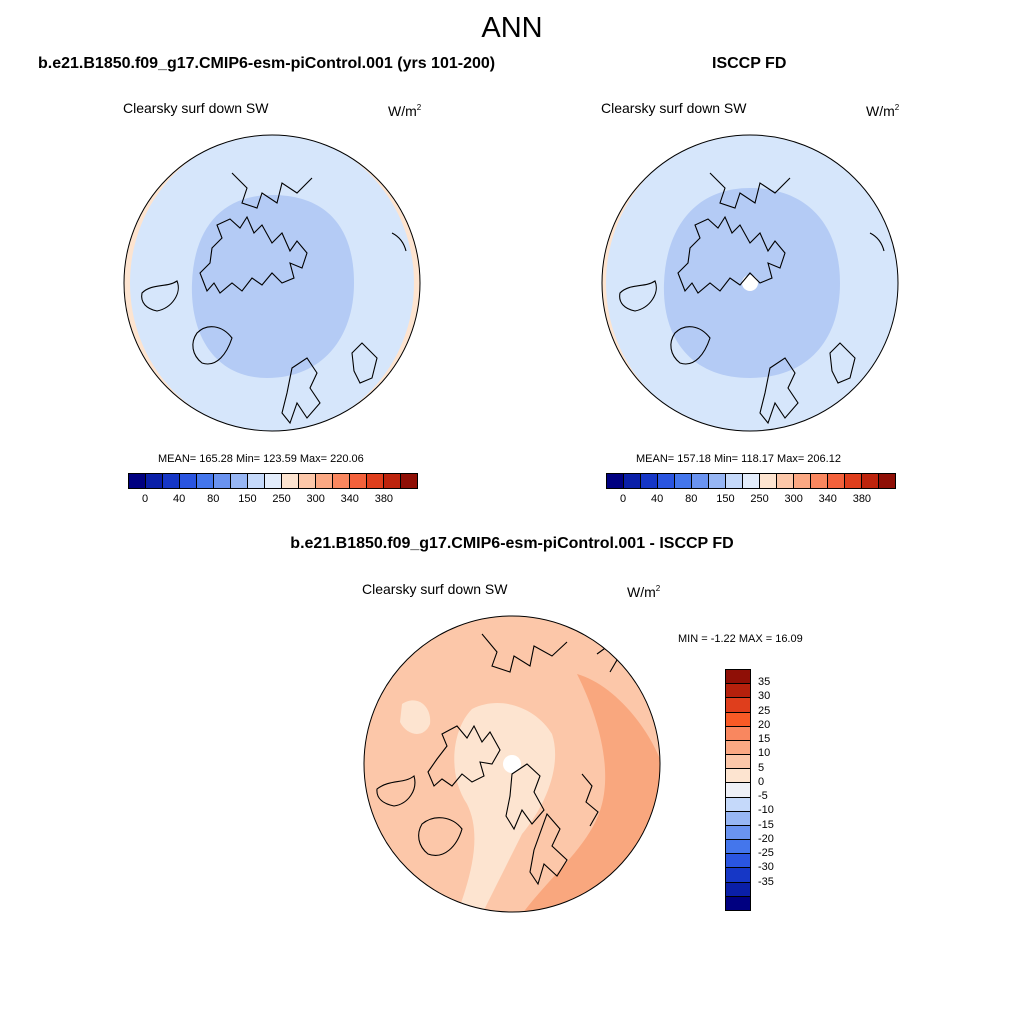 Image resolution: width=1024 pixels, height=1024 pixels. Describe the element at coordinates (764, 710) in the screenshot. I see `panel3-colorbar-tick-label: 25` at that location.